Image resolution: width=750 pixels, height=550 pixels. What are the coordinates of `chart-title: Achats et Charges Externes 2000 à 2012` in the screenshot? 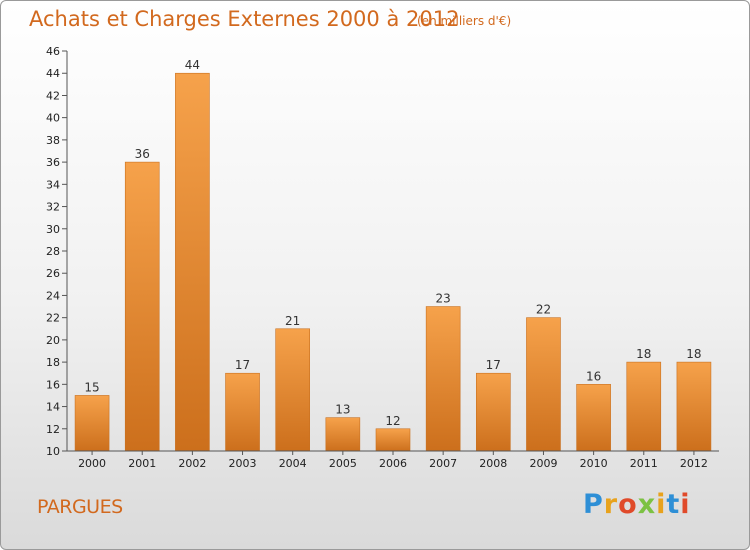 It's located at (244, 19).